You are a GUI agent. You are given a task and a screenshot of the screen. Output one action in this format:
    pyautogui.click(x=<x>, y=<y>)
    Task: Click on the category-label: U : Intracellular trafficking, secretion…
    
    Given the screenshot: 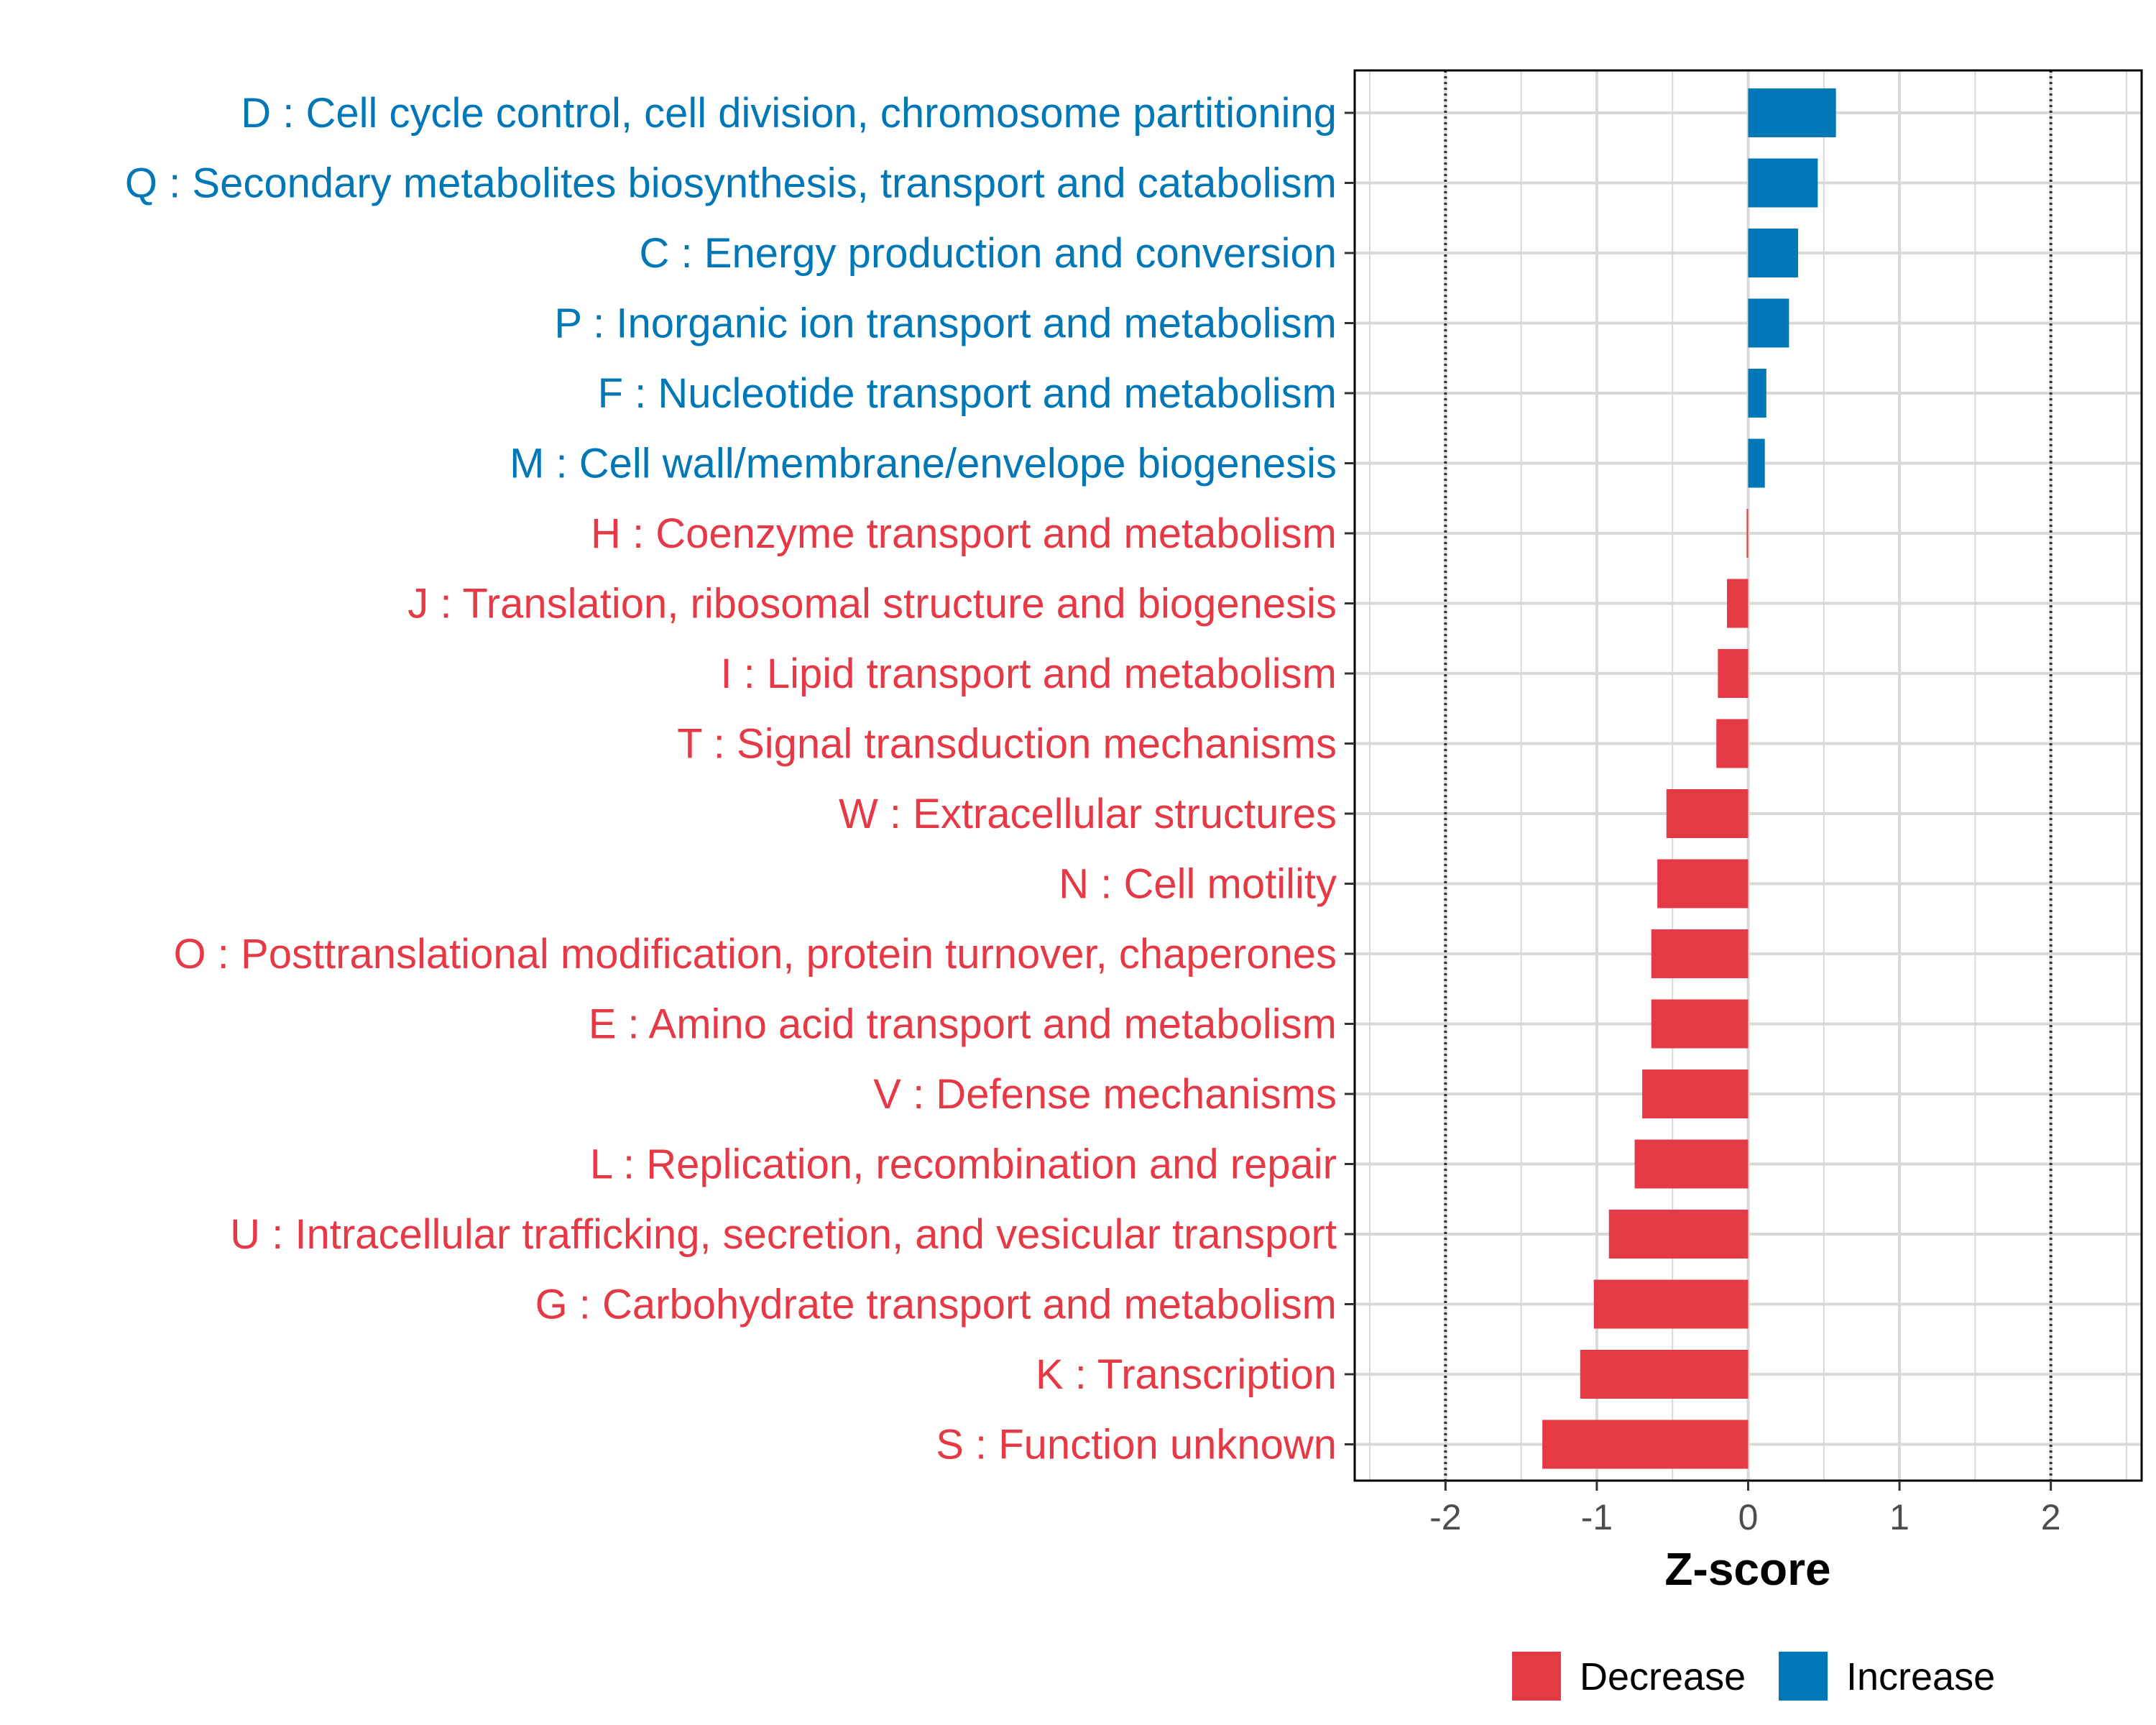 What is the action you would take?
    pyautogui.click(x=784, y=1234)
    